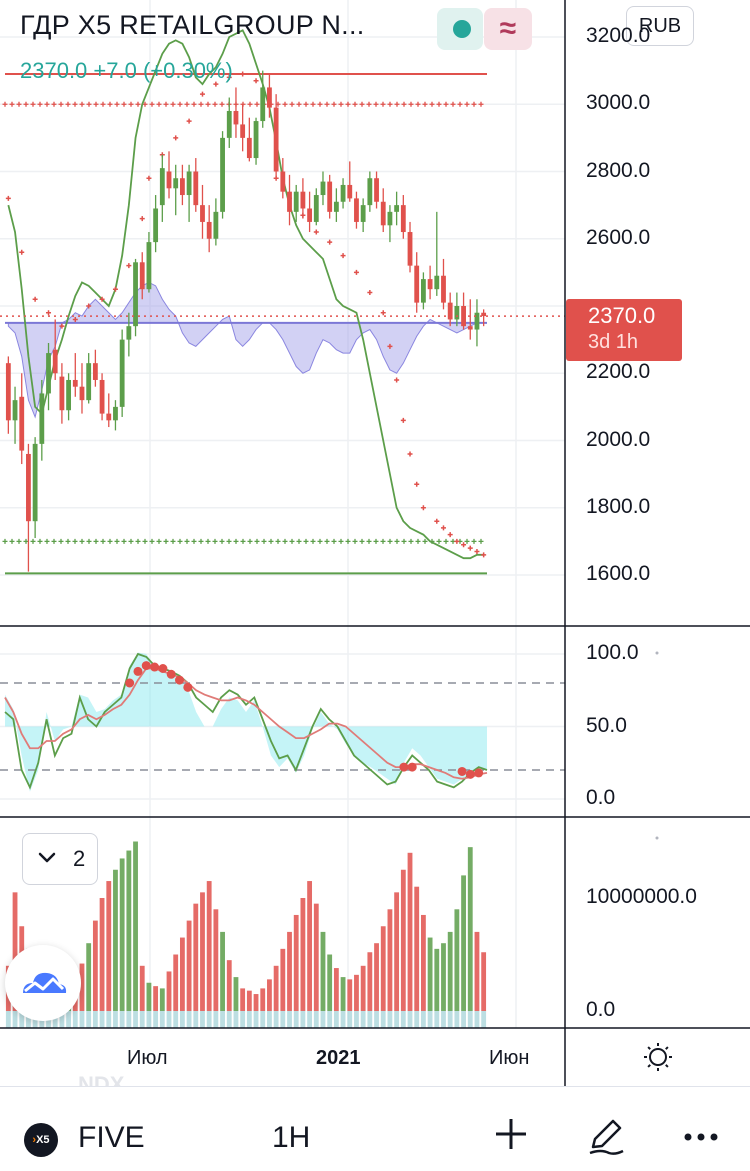 The image size is (750, 1171). Describe the element at coordinates (618, 237) in the screenshot. I see `price-tick-label: 2600.0` at that location.